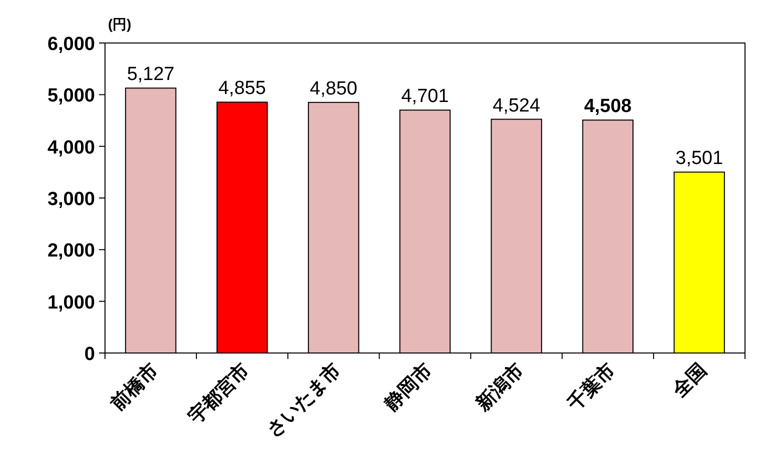 This screenshot has height=476, width=778. Describe the element at coordinates (150, 75) in the screenshot. I see `data-label: 5,127` at that location.